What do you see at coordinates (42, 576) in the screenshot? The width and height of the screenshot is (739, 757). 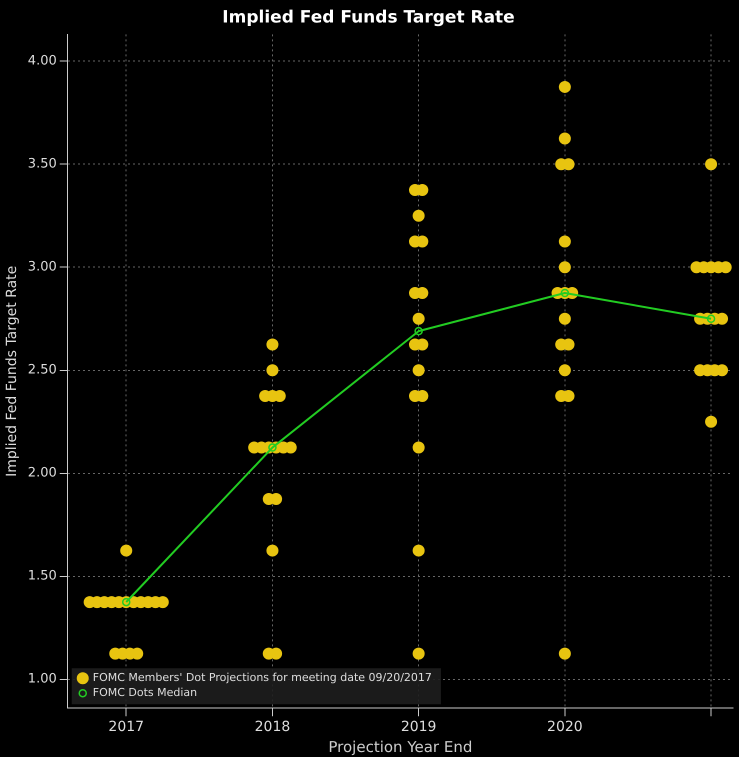 I see `y-tick-label: 1.50` at bounding box center [42, 576].